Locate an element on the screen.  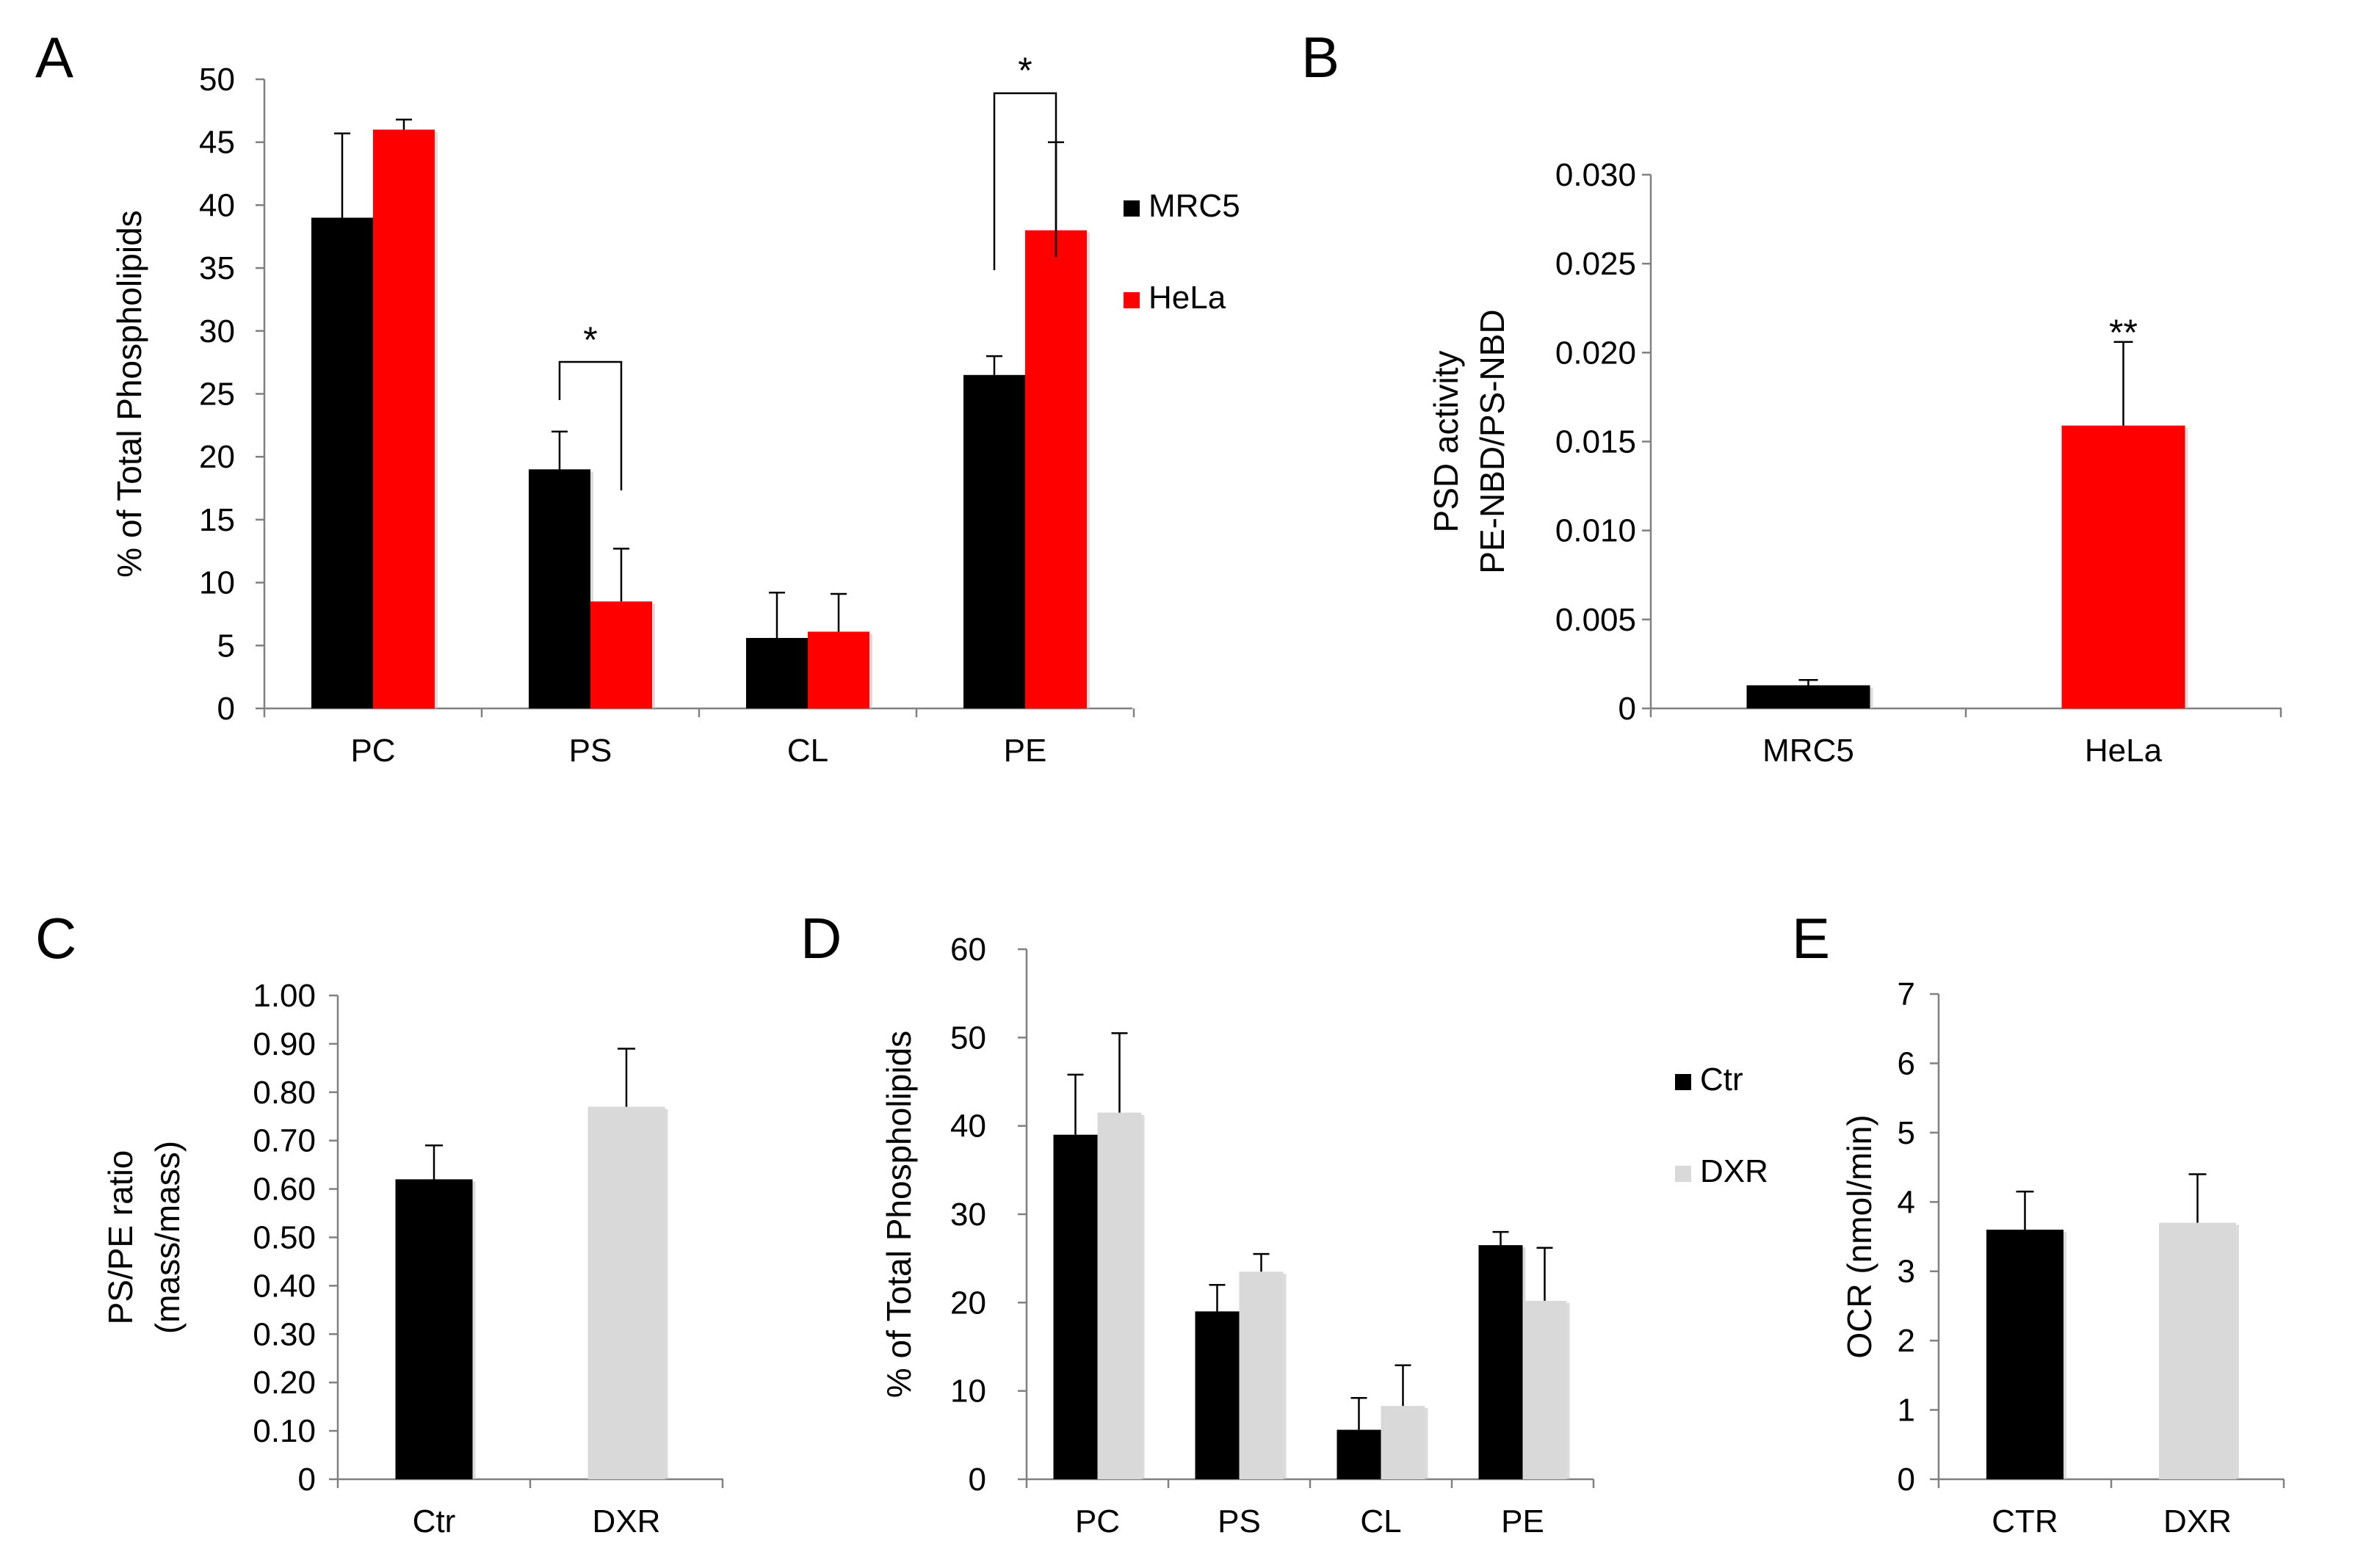
panel-d-bar-cl-dxr is located at coordinates (1403, 1443).